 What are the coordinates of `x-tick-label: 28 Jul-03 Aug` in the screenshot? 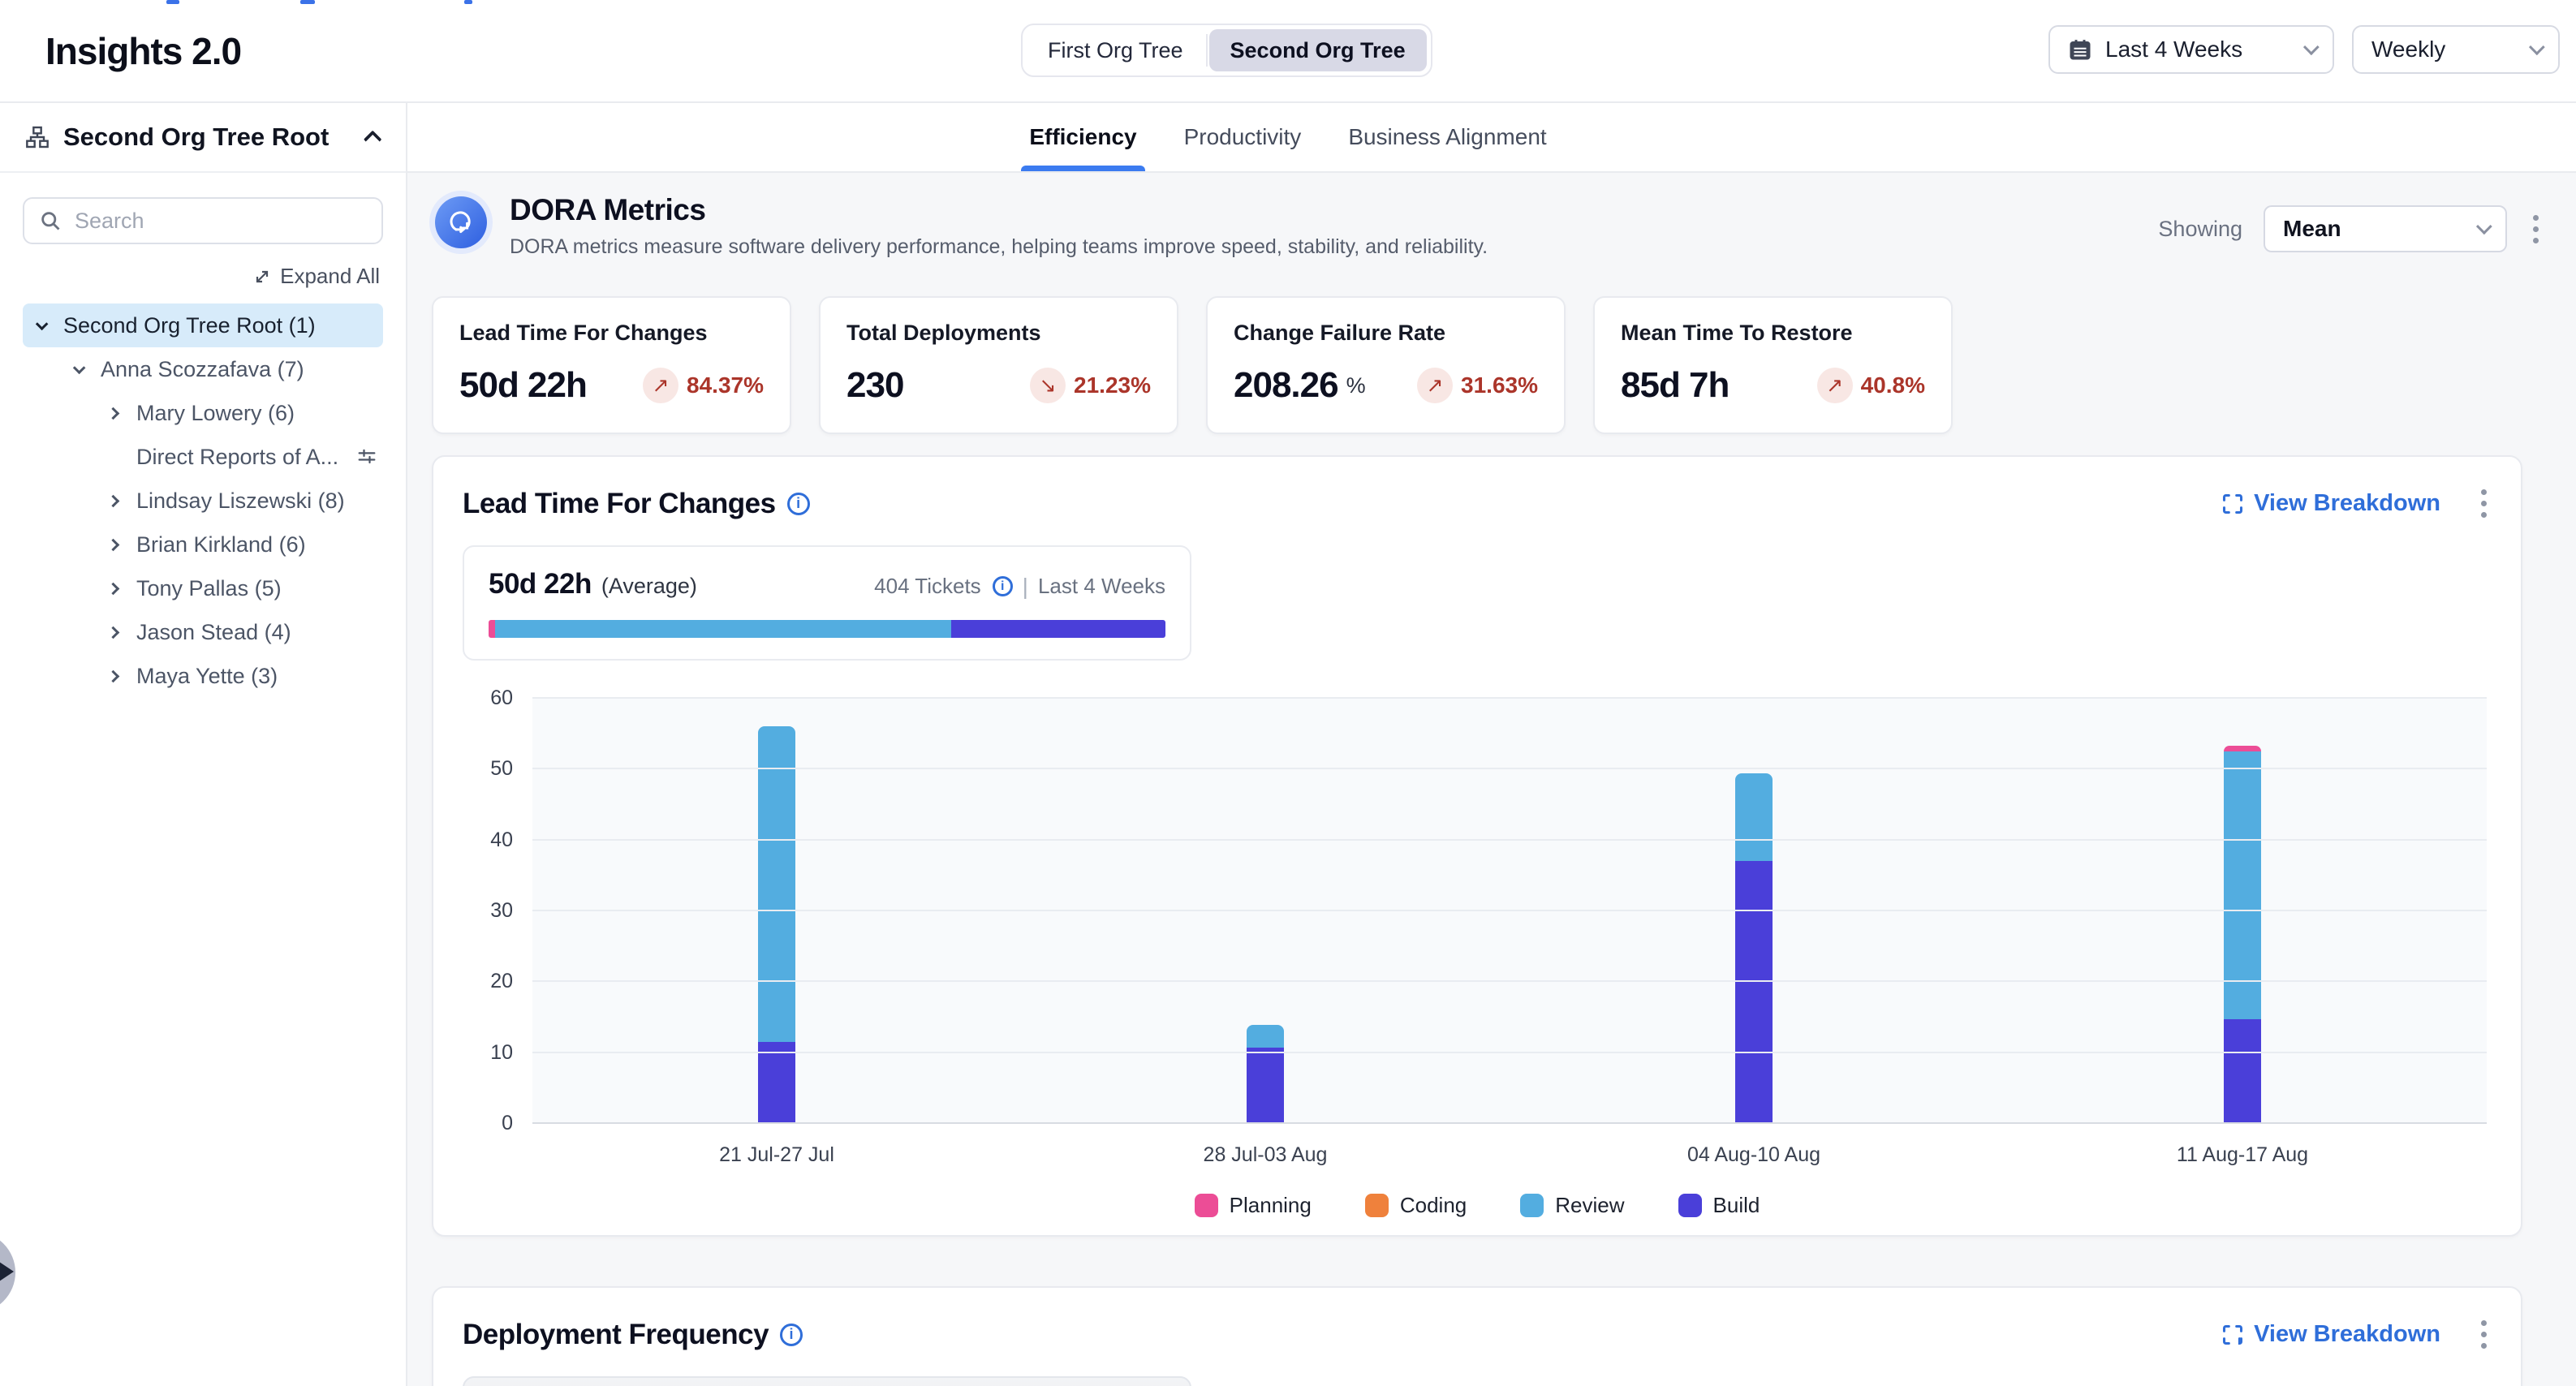 It's located at (1266, 1154).